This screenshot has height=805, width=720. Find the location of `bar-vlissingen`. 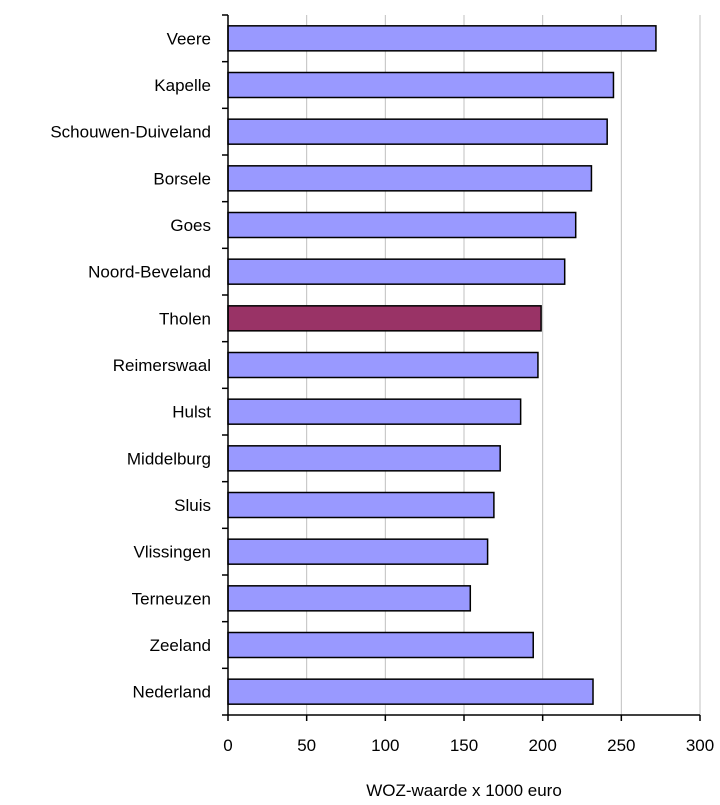

bar-vlissingen is located at coordinates (358, 551).